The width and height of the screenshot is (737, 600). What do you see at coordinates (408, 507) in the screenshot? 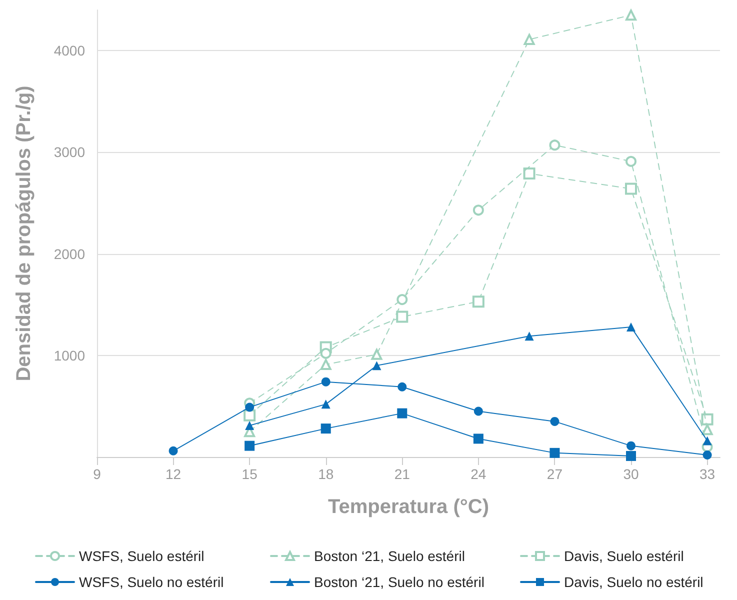
I see `x-axis-title: Temperatura (°C)` at bounding box center [408, 507].